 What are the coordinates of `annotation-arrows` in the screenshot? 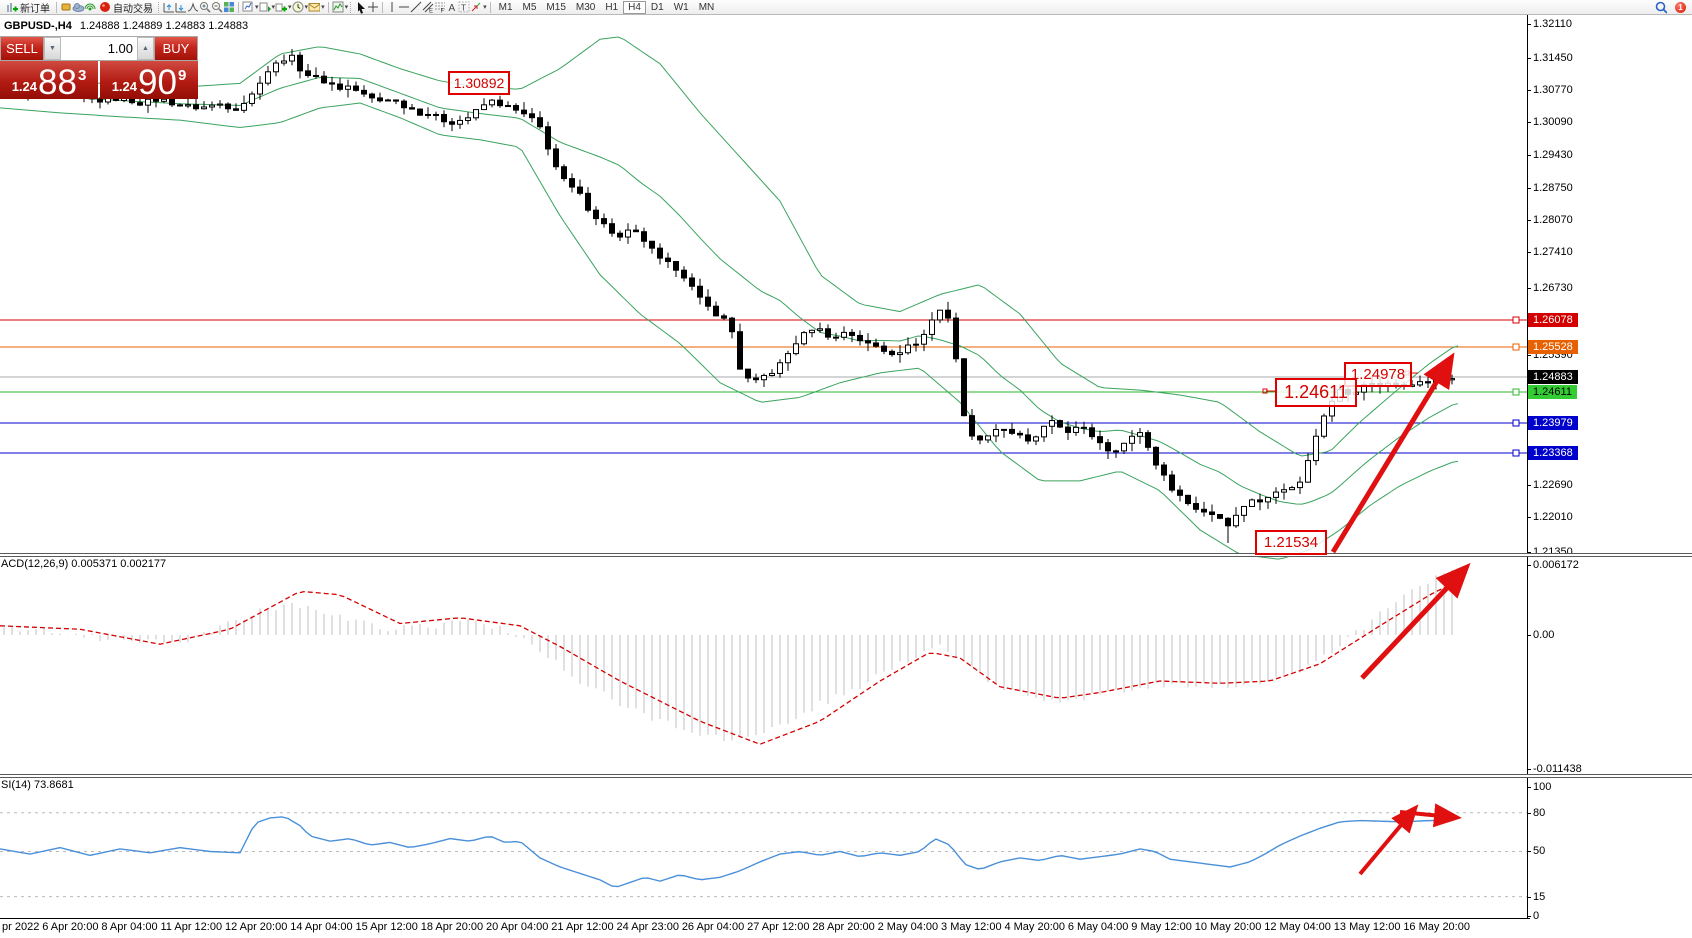 It's located at (1366, 614).